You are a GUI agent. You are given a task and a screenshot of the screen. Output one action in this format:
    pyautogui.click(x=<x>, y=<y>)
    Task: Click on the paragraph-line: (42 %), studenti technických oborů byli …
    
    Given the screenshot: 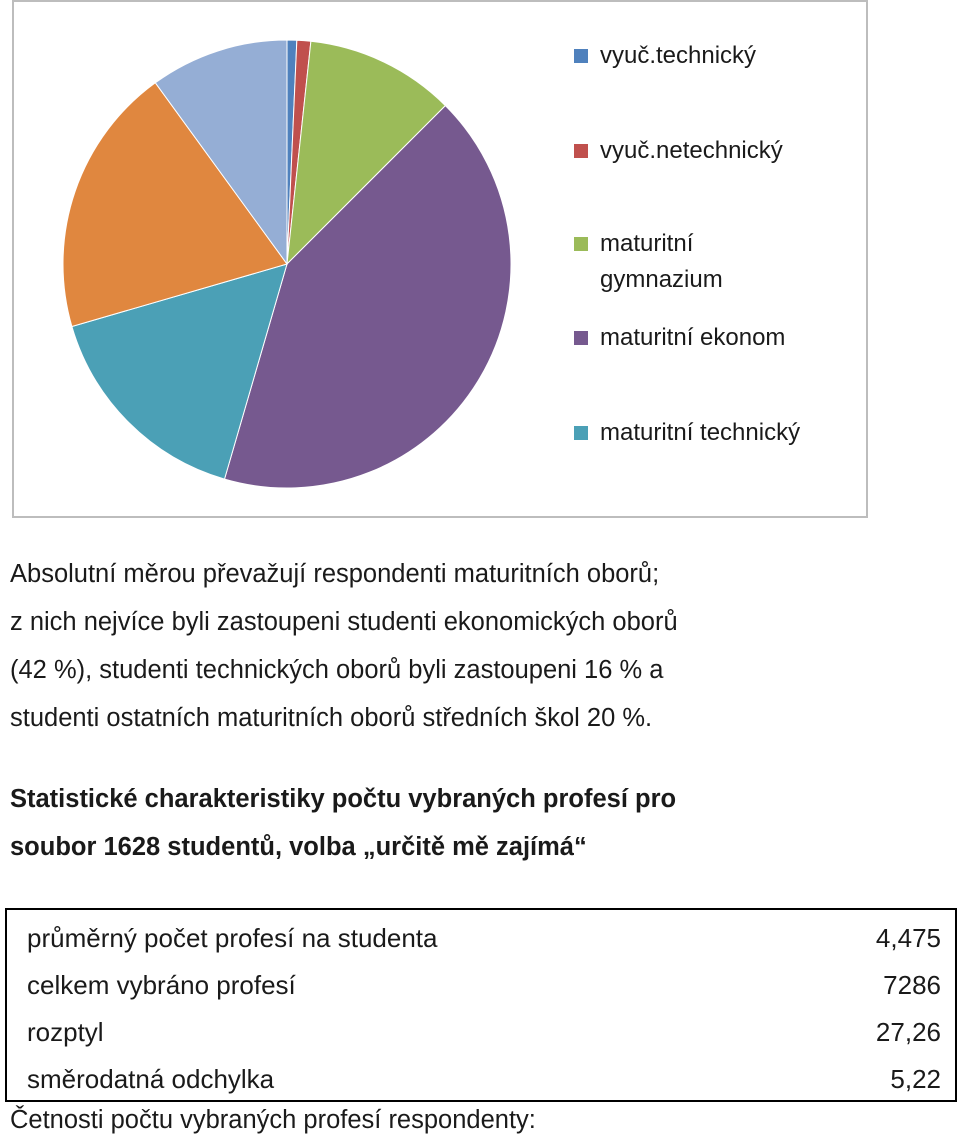 What is the action you would take?
    pyautogui.click(x=337, y=670)
    